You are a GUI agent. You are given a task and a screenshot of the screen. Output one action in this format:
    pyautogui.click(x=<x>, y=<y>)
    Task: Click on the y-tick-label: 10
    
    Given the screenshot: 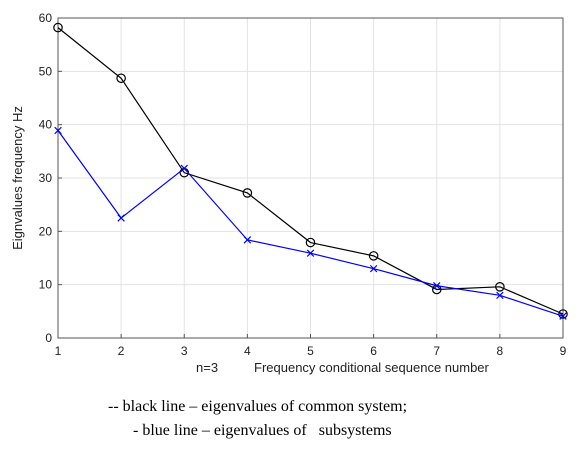 What is the action you would take?
    pyautogui.click(x=46, y=285)
    